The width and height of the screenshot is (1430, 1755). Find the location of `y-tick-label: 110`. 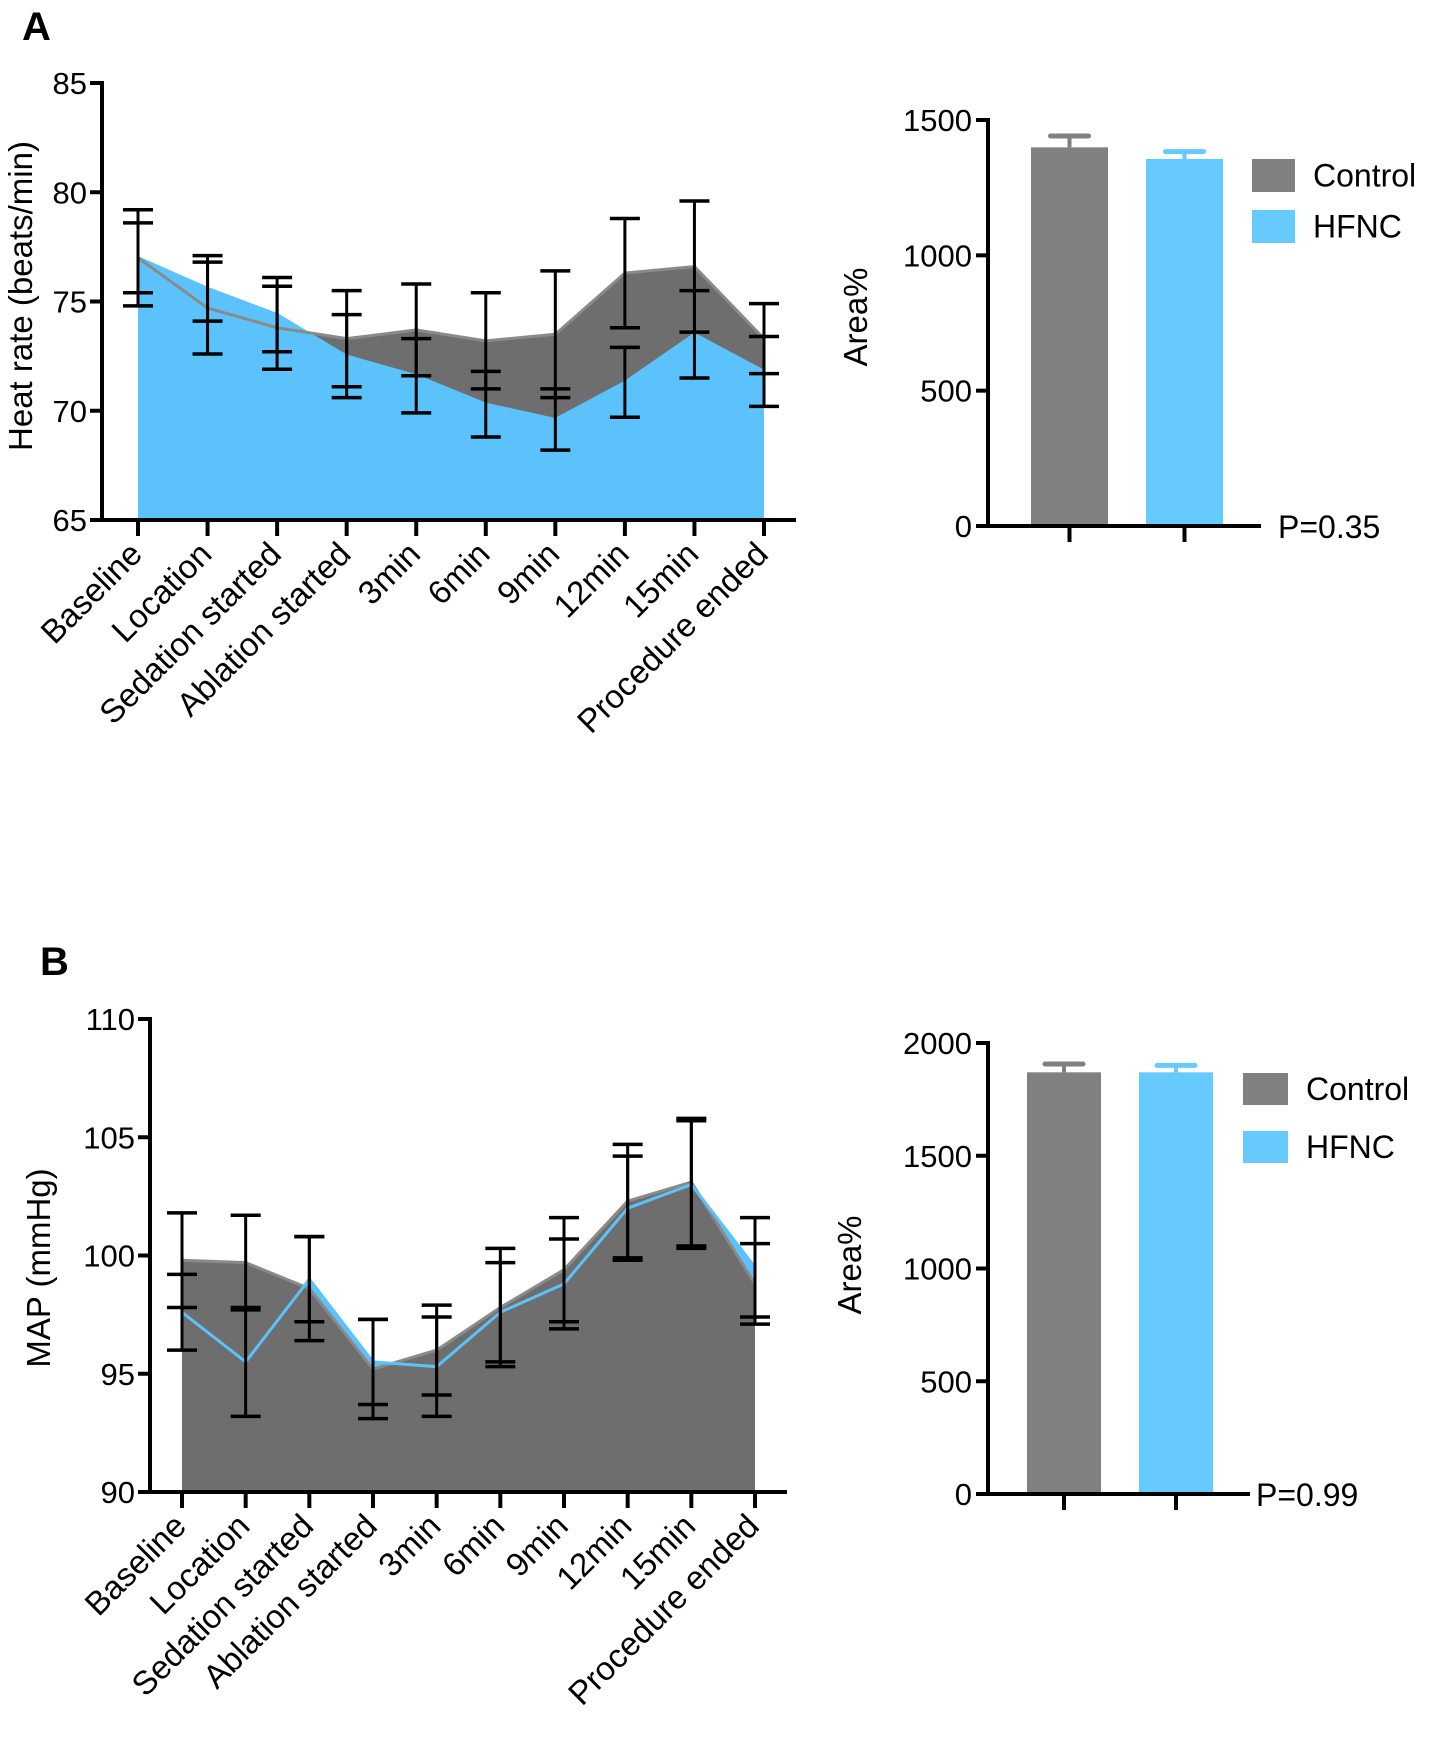

y-tick-label: 110 is located at coordinates (110, 1019).